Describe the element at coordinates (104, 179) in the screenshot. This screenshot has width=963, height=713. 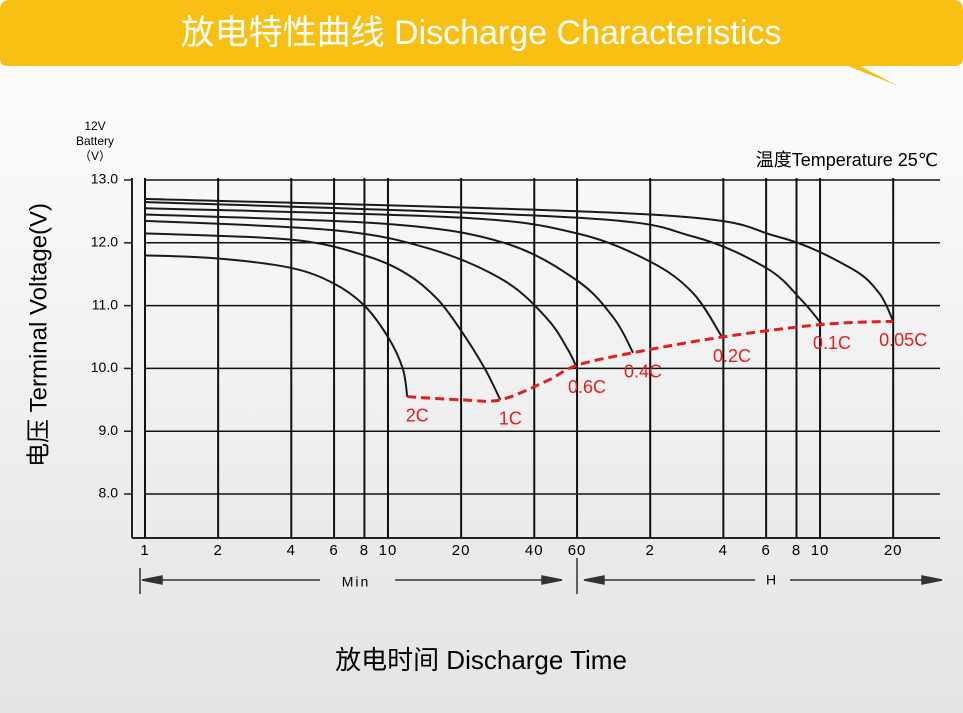
I see `y-tick-label: 13.0` at that location.